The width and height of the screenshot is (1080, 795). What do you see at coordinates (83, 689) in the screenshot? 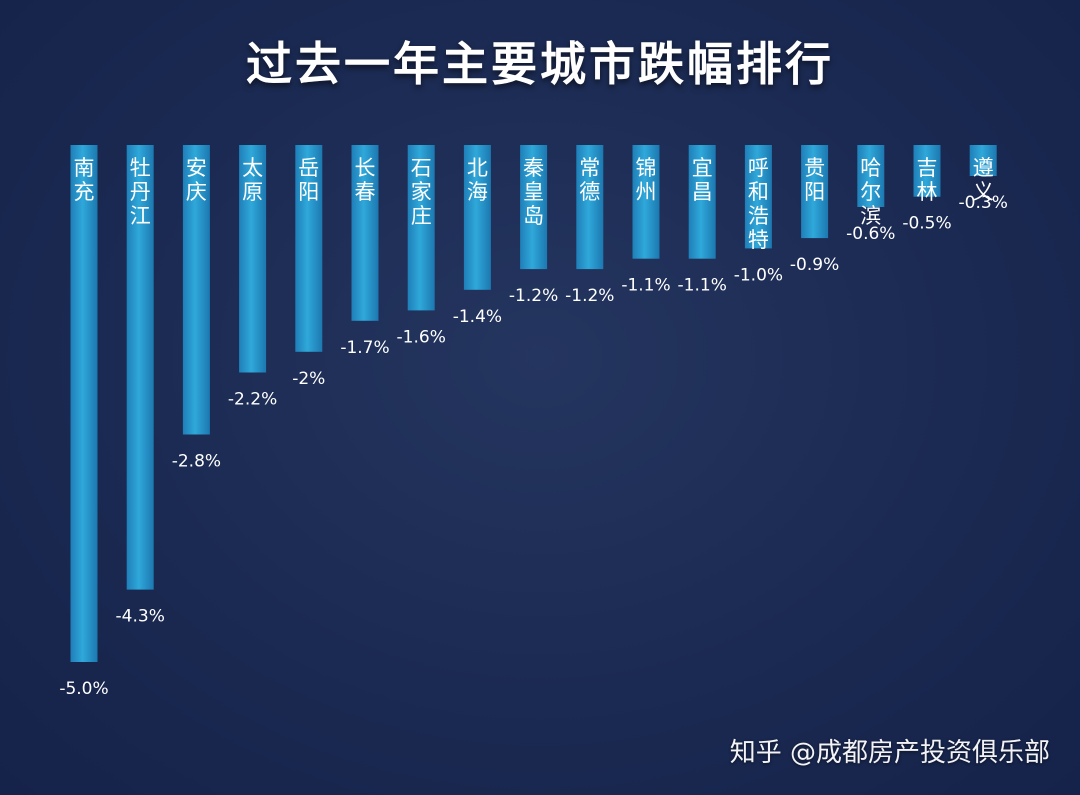
I see `value-label-0: -5.0%` at bounding box center [83, 689].